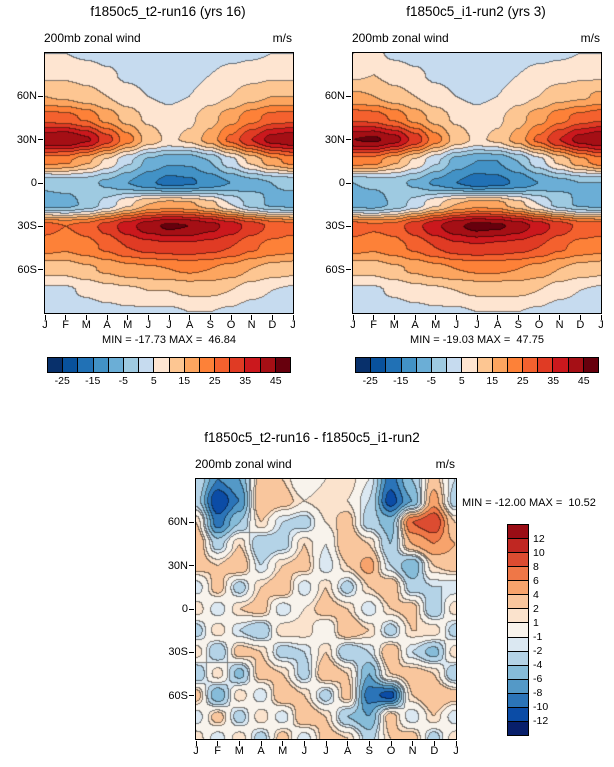 The width and height of the screenshot is (614, 767). I want to click on colorbar-tick-label: -4, so click(538, 665).